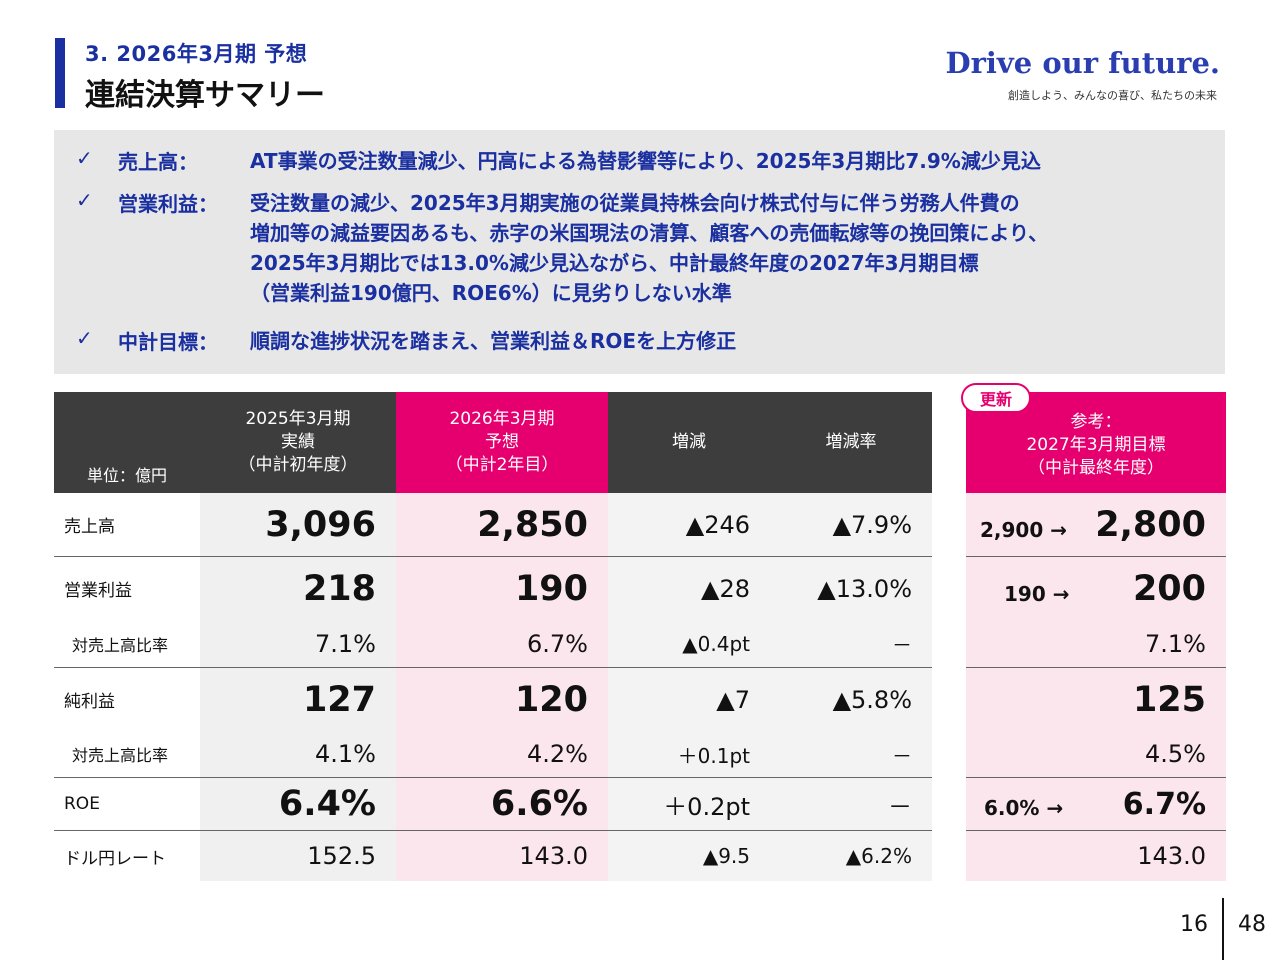 This screenshot has width=1280, height=960. I want to click on summary-line: 受注数量の減少、2025年3月期実施の従業員持株会向け株式付与に伴う労務人件費の, so click(635, 203).